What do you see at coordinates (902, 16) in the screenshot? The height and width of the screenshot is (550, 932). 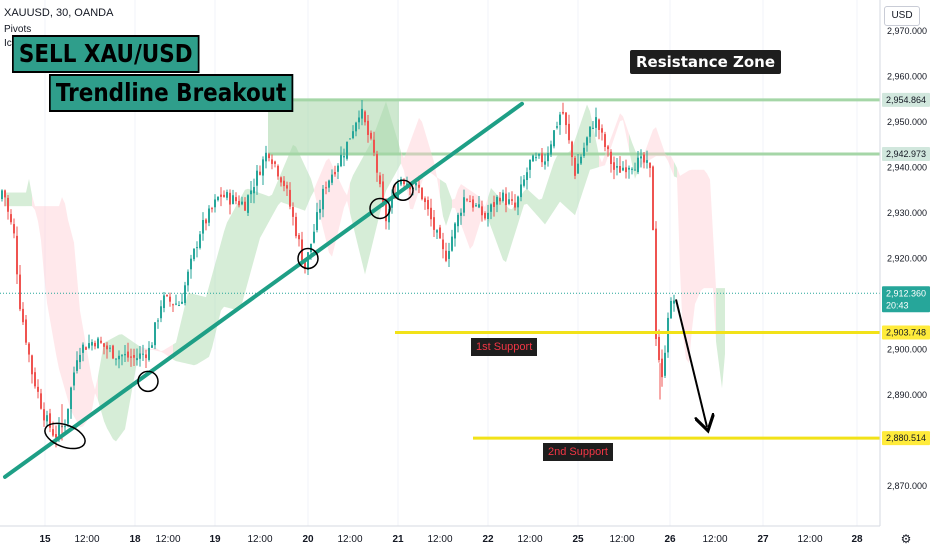 I see `currency-selector: USD` at bounding box center [902, 16].